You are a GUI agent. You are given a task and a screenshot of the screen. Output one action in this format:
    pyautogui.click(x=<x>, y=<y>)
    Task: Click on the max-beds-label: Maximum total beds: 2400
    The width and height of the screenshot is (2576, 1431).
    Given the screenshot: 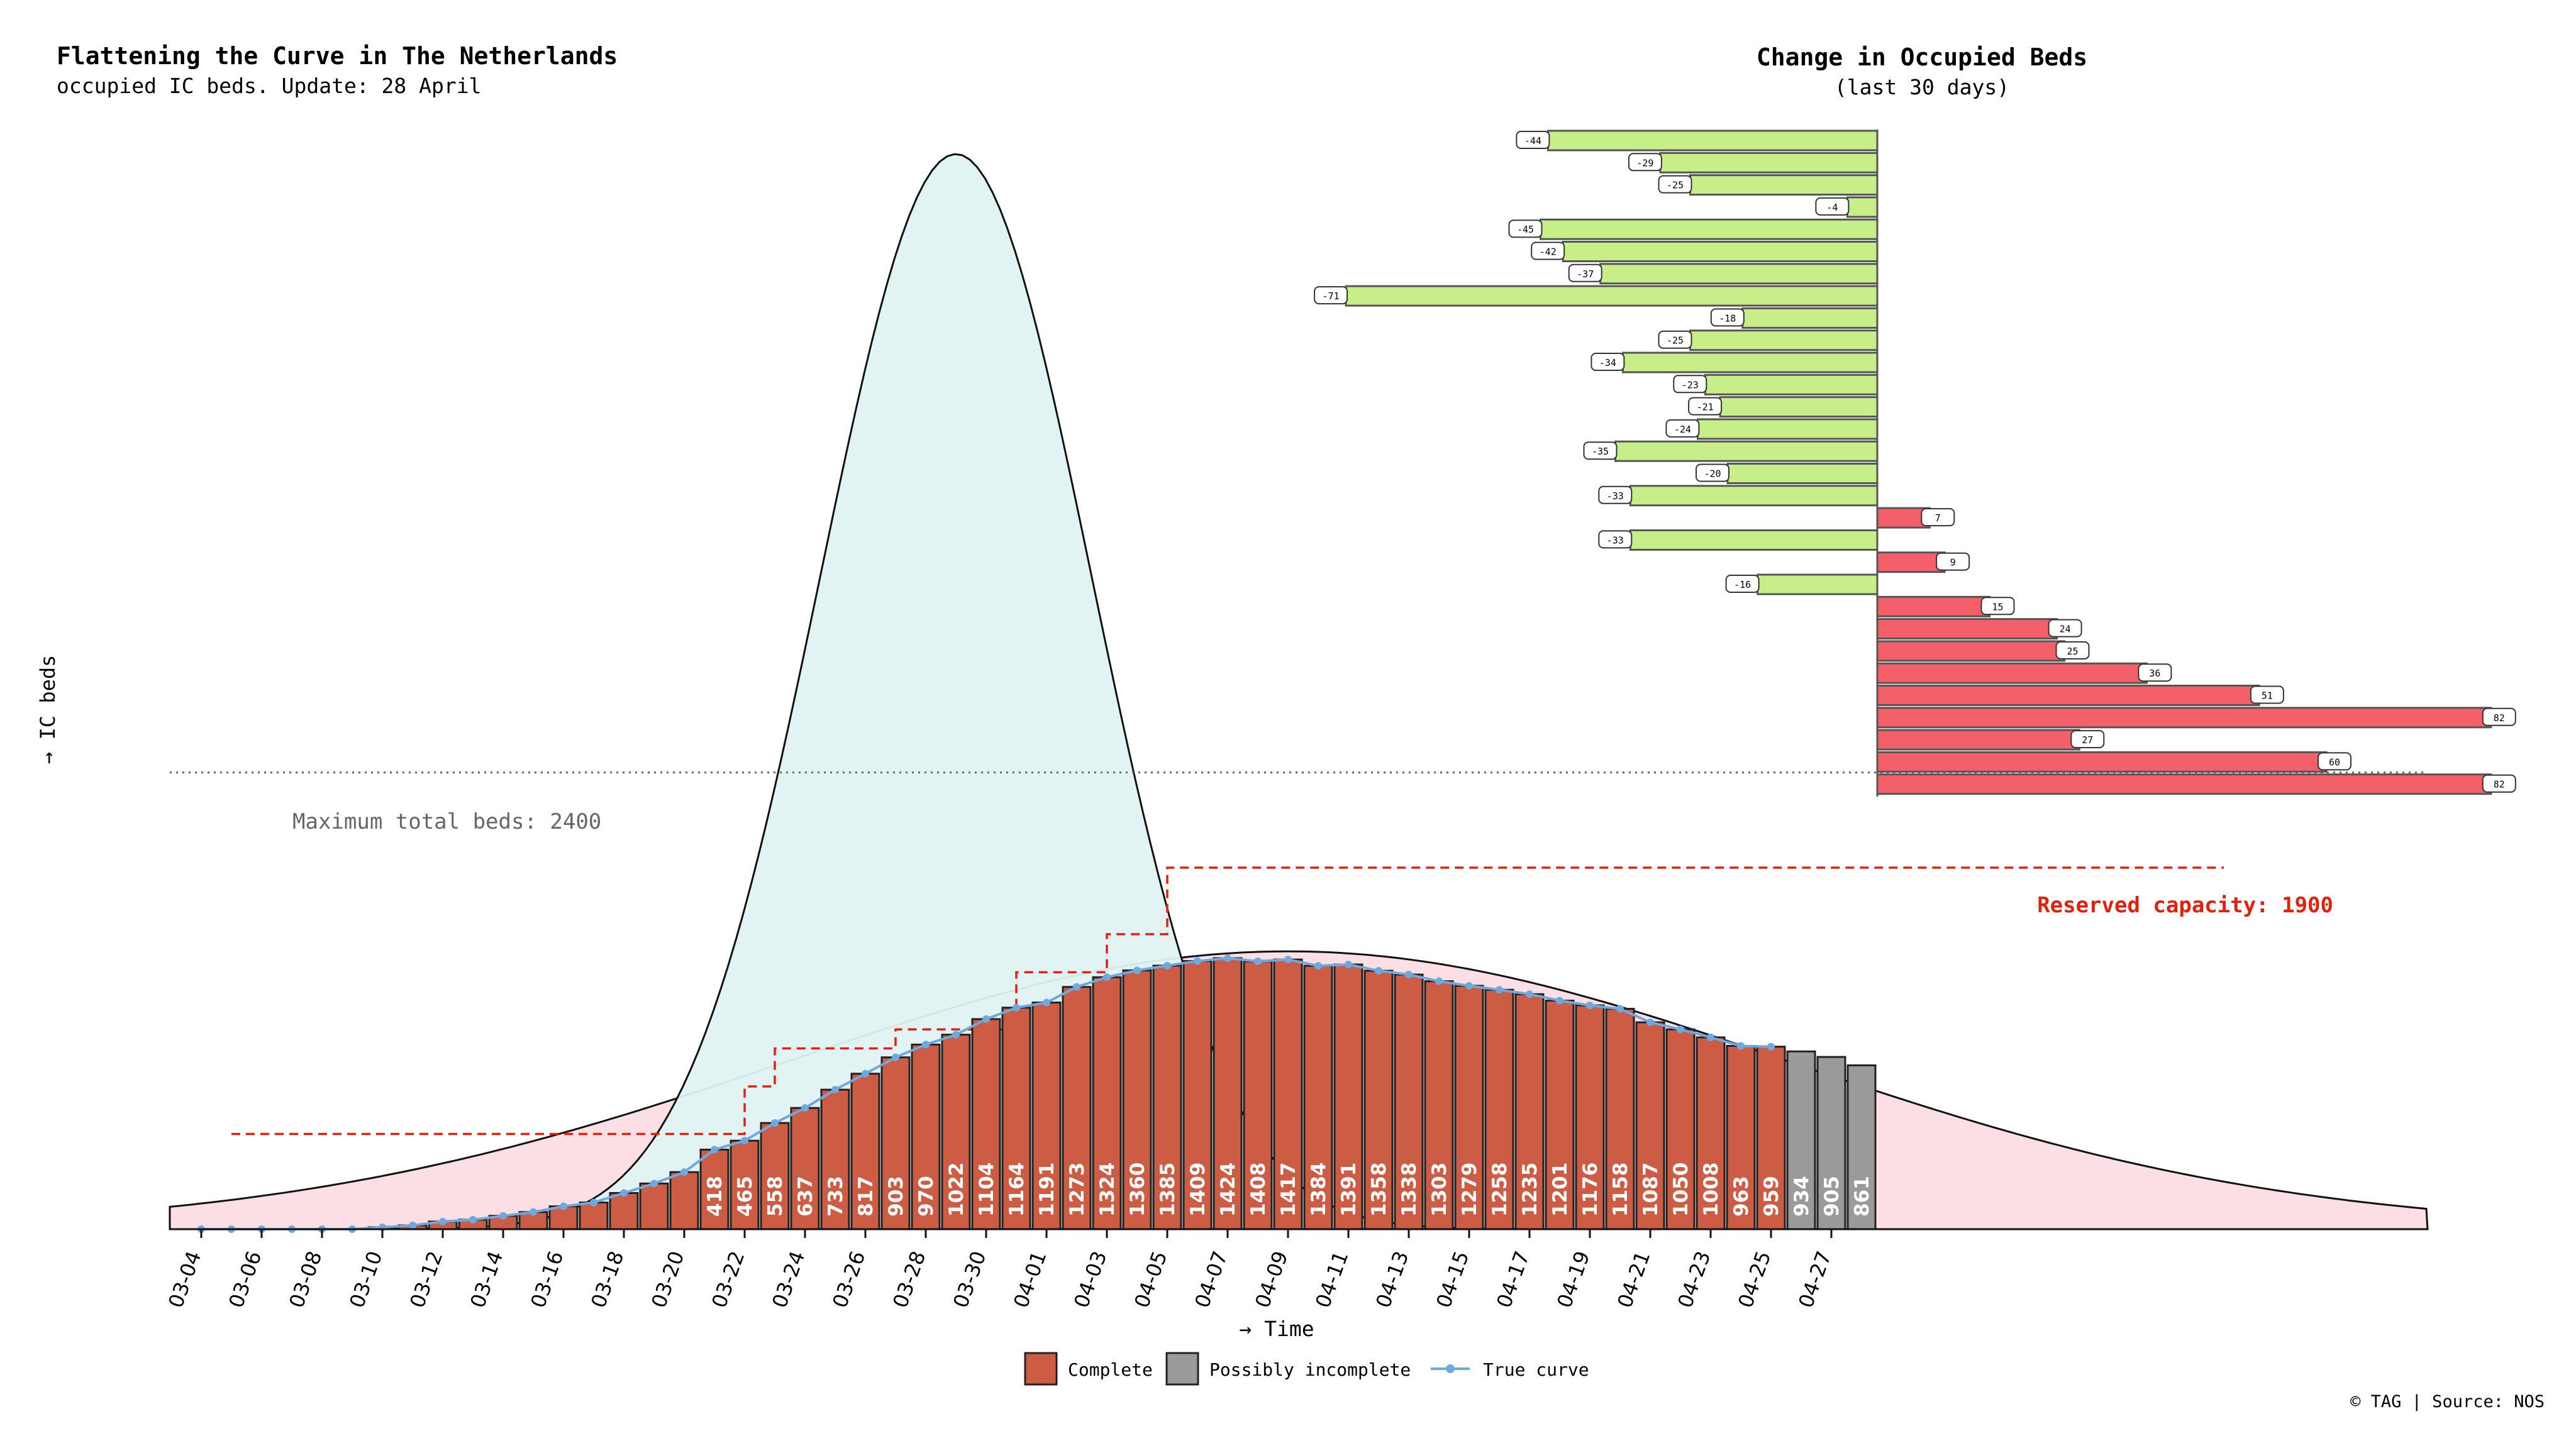 What is the action you would take?
    pyautogui.click(x=446, y=821)
    